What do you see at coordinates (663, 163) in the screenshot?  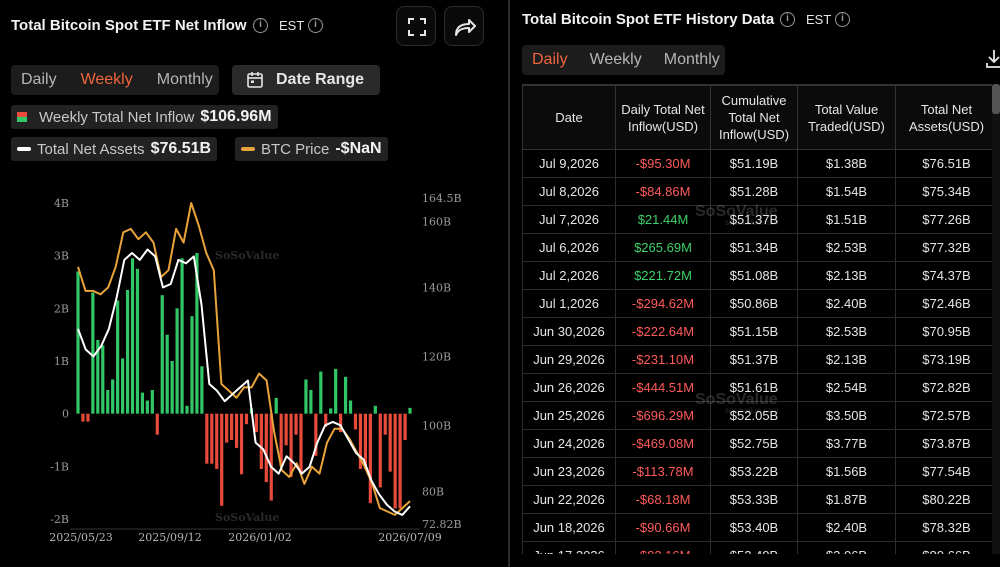 I see `table-cell: -$95.30M` at bounding box center [663, 163].